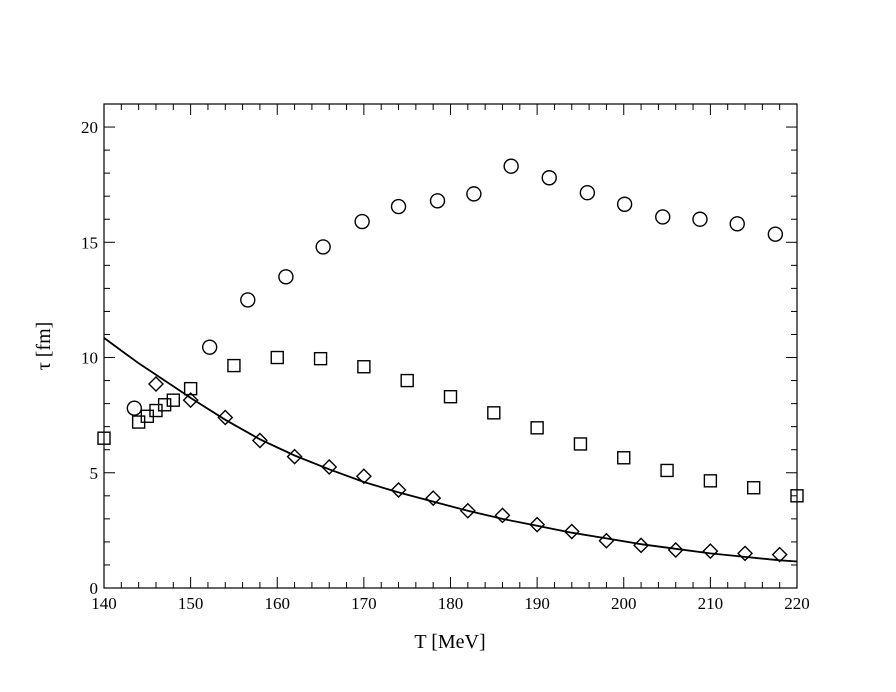  I want to click on x-tick-label: 220, so click(797, 603).